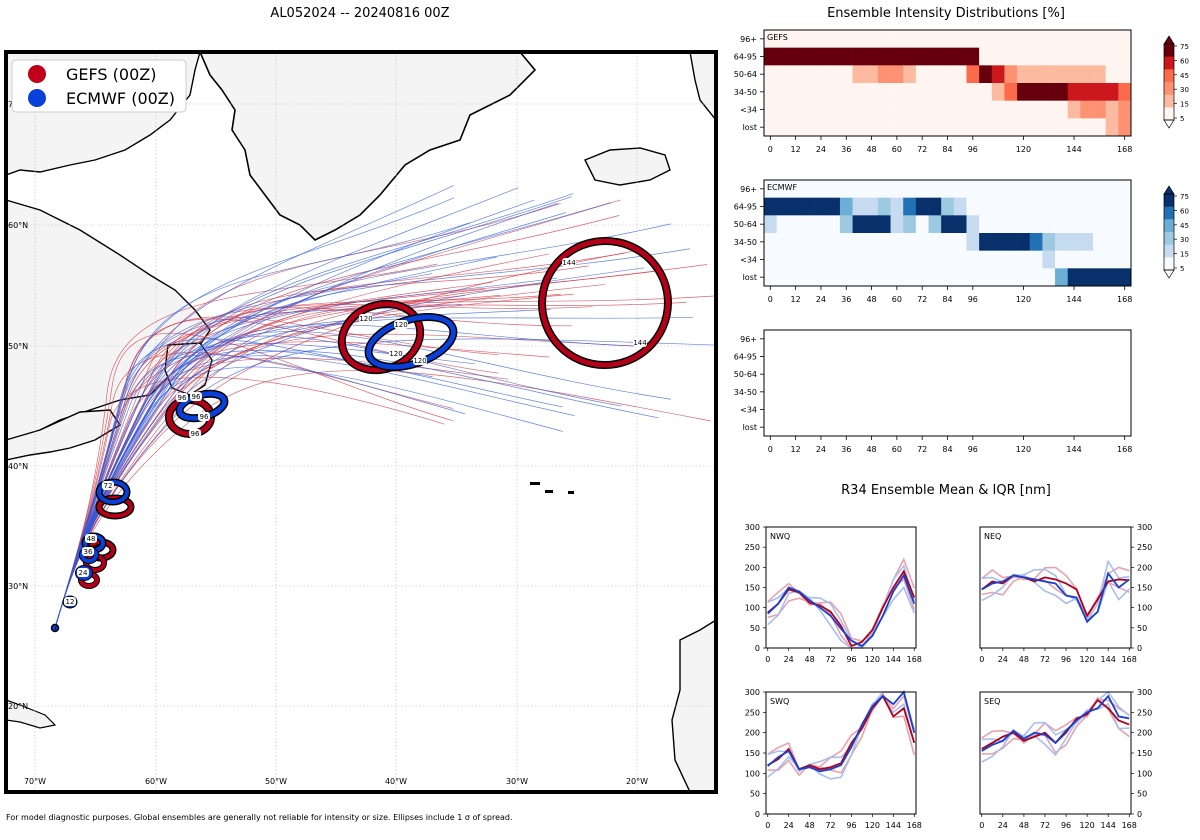 The height and width of the screenshot is (840, 1200). I want to click on r34-xtick-label: 24, so click(789, 659).